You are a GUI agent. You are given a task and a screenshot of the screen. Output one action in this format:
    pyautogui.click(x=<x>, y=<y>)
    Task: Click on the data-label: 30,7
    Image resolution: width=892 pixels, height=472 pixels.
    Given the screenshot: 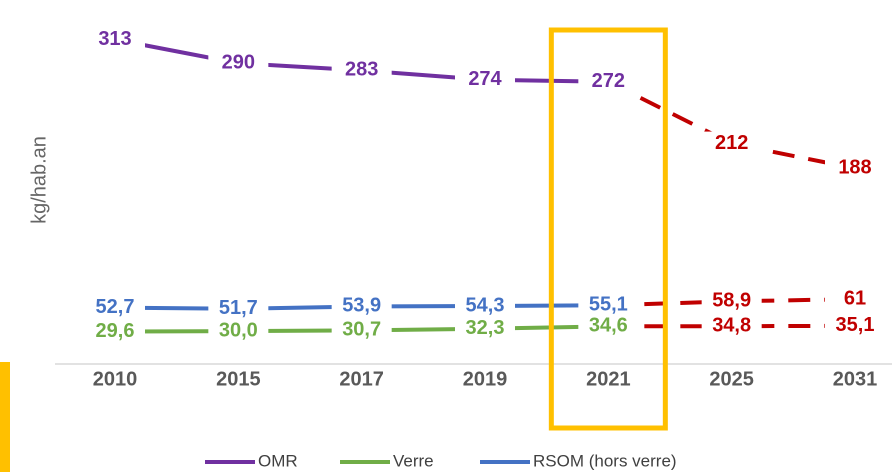 What is the action you would take?
    pyautogui.click(x=361, y=330)
    